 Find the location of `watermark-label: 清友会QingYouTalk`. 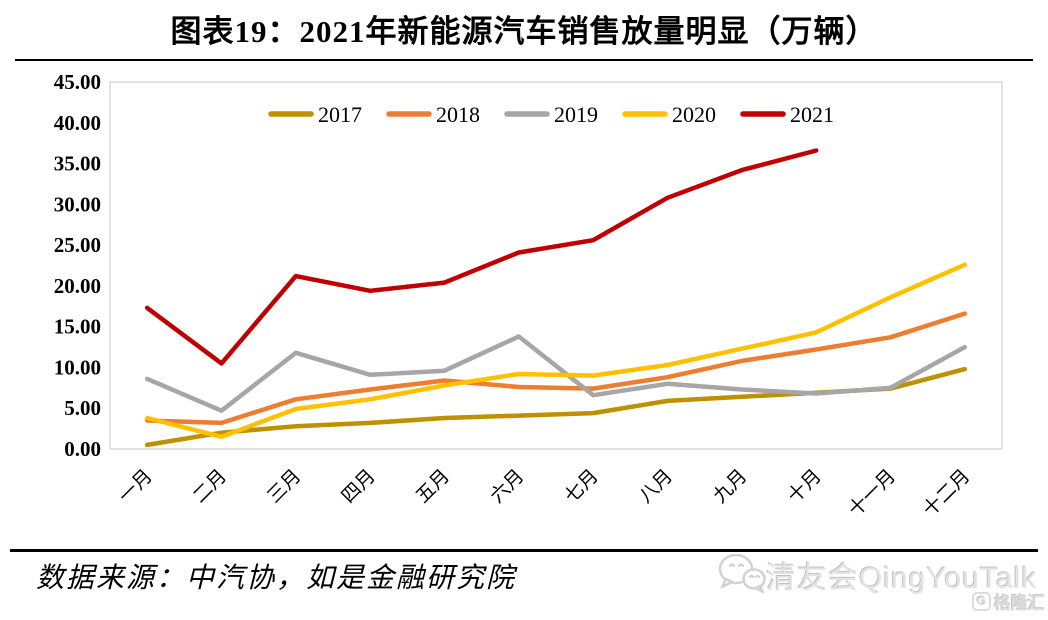

watermark-label: 清友会QingYouTalk is located at coordinates (902, 578).